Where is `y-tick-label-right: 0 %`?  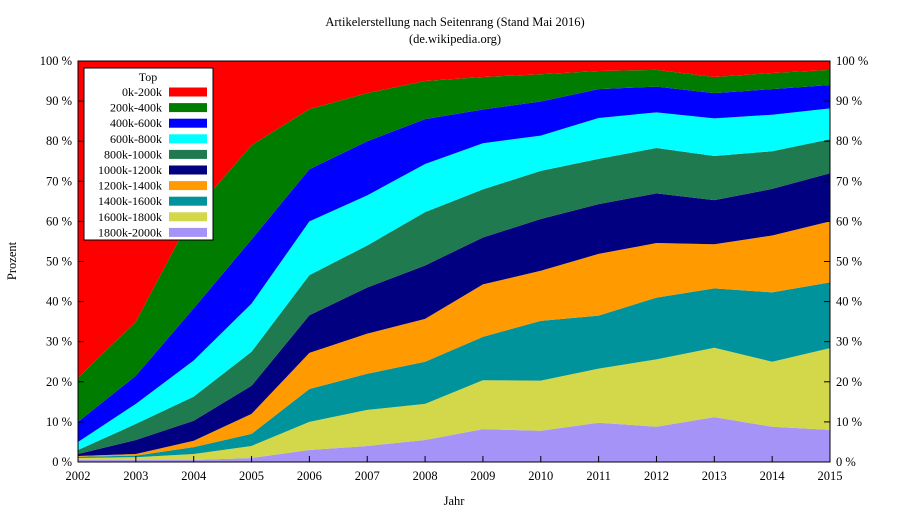 y-tick-label-right: 0 % is located at coordinates (846, 462).